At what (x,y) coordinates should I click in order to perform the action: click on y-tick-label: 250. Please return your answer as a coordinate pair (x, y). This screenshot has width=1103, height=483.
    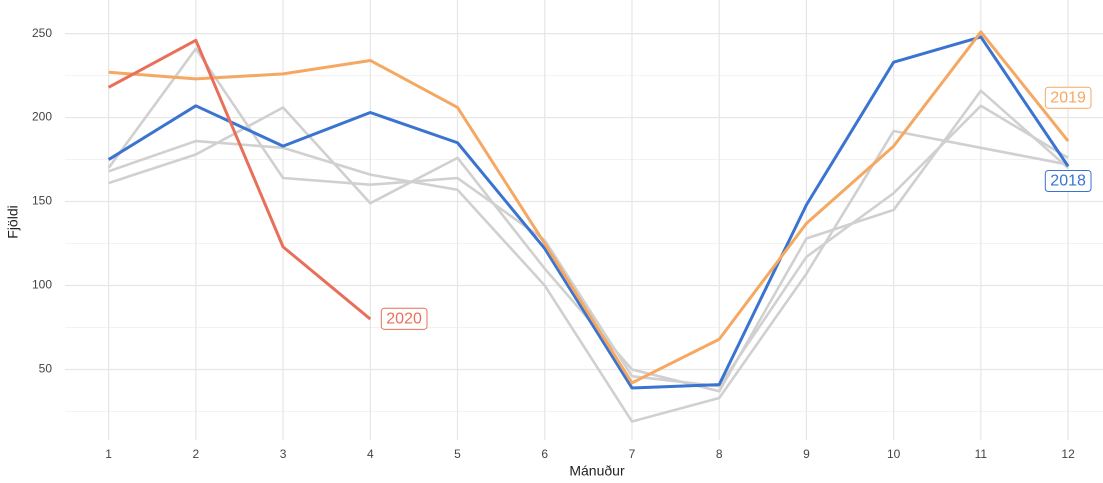
    Looking at the image, I should click on (42, 33).